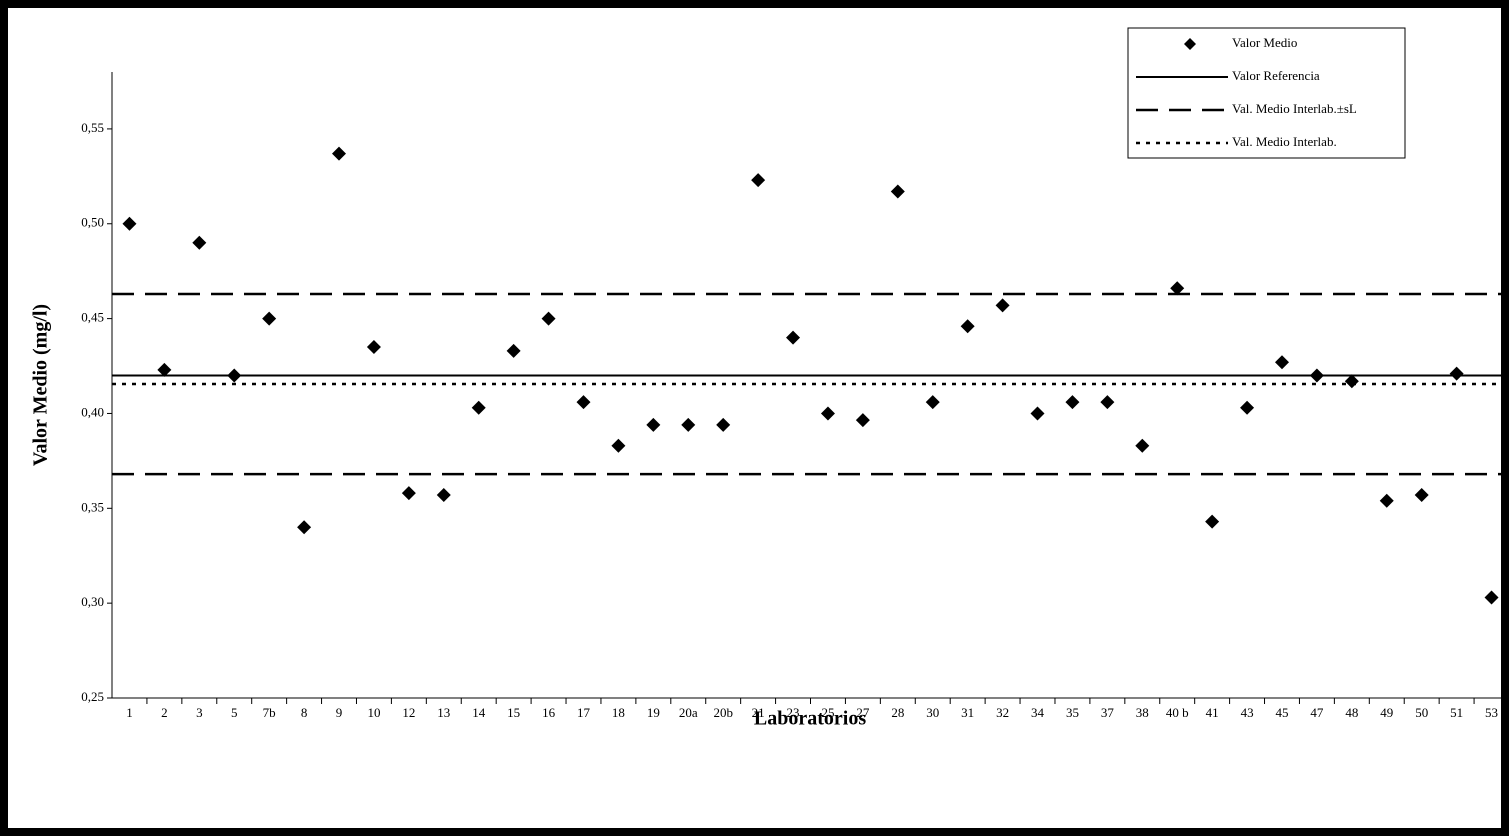 The image size is (1509, 836). What do you see at coordinates (1212, 712) in the screenshot?
I see `x-tick-label: 41` at bounding box center [1212, 712].